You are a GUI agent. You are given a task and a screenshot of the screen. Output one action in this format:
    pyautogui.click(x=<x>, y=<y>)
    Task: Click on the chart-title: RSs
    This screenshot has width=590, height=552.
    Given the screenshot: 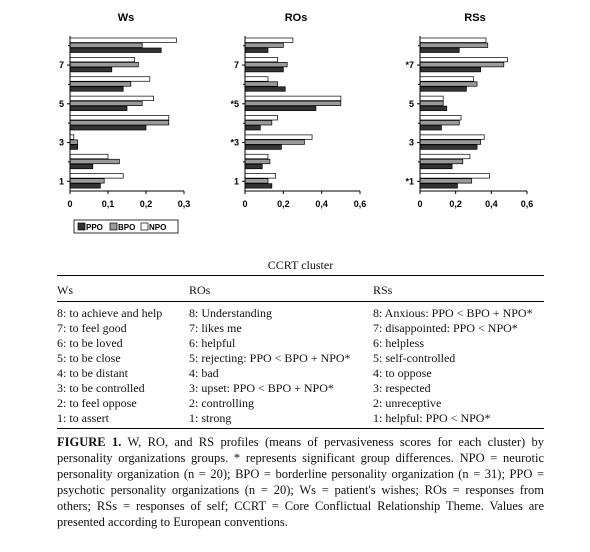 What is the action you would take?
    pyautogui.click(x=474, y=18)
    